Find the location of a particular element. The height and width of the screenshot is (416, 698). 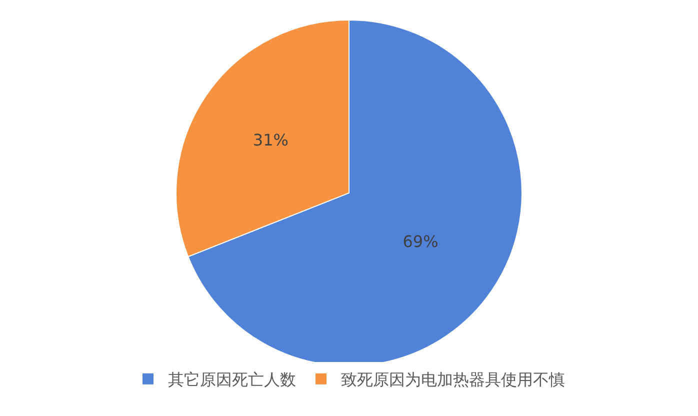

legend-label: 其它原因死亡人数 is located at coordinates (232, 380).